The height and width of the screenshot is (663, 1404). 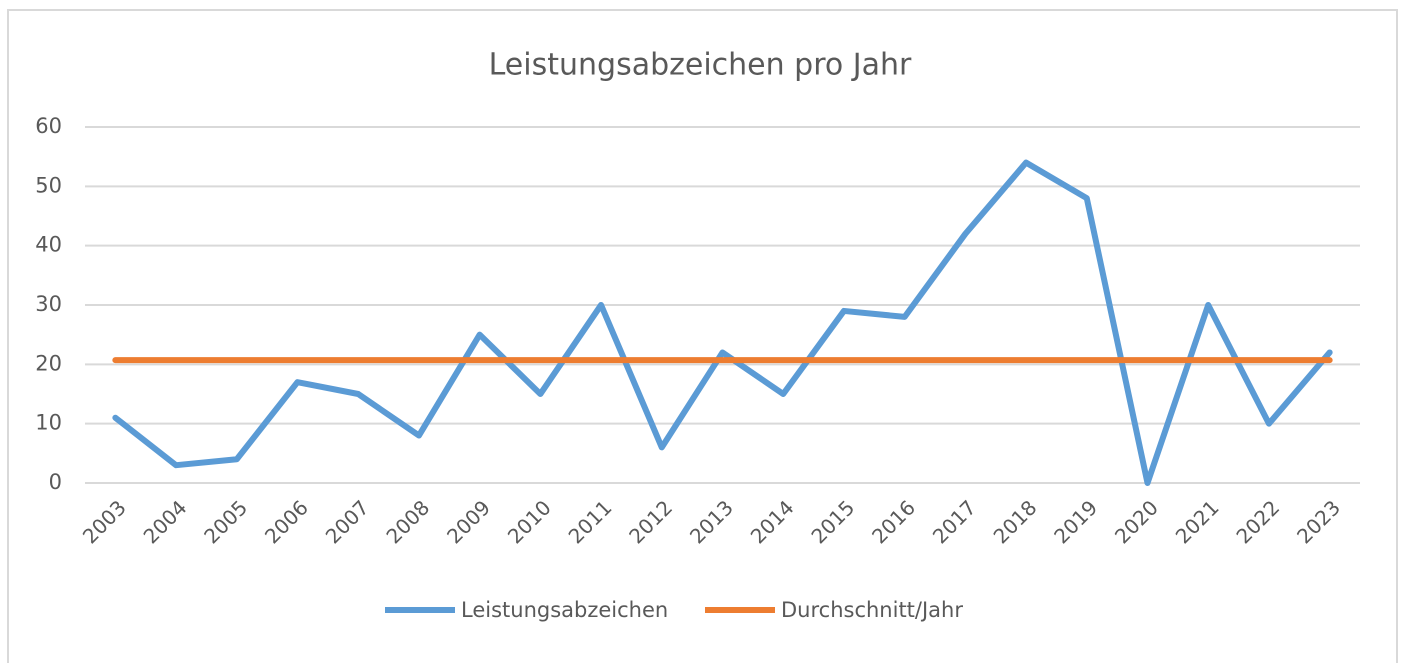 What do you see at coordinates (48, 185) in the screenshot?
I see `y-tick-label: 50` at bounding box center [48, 185].